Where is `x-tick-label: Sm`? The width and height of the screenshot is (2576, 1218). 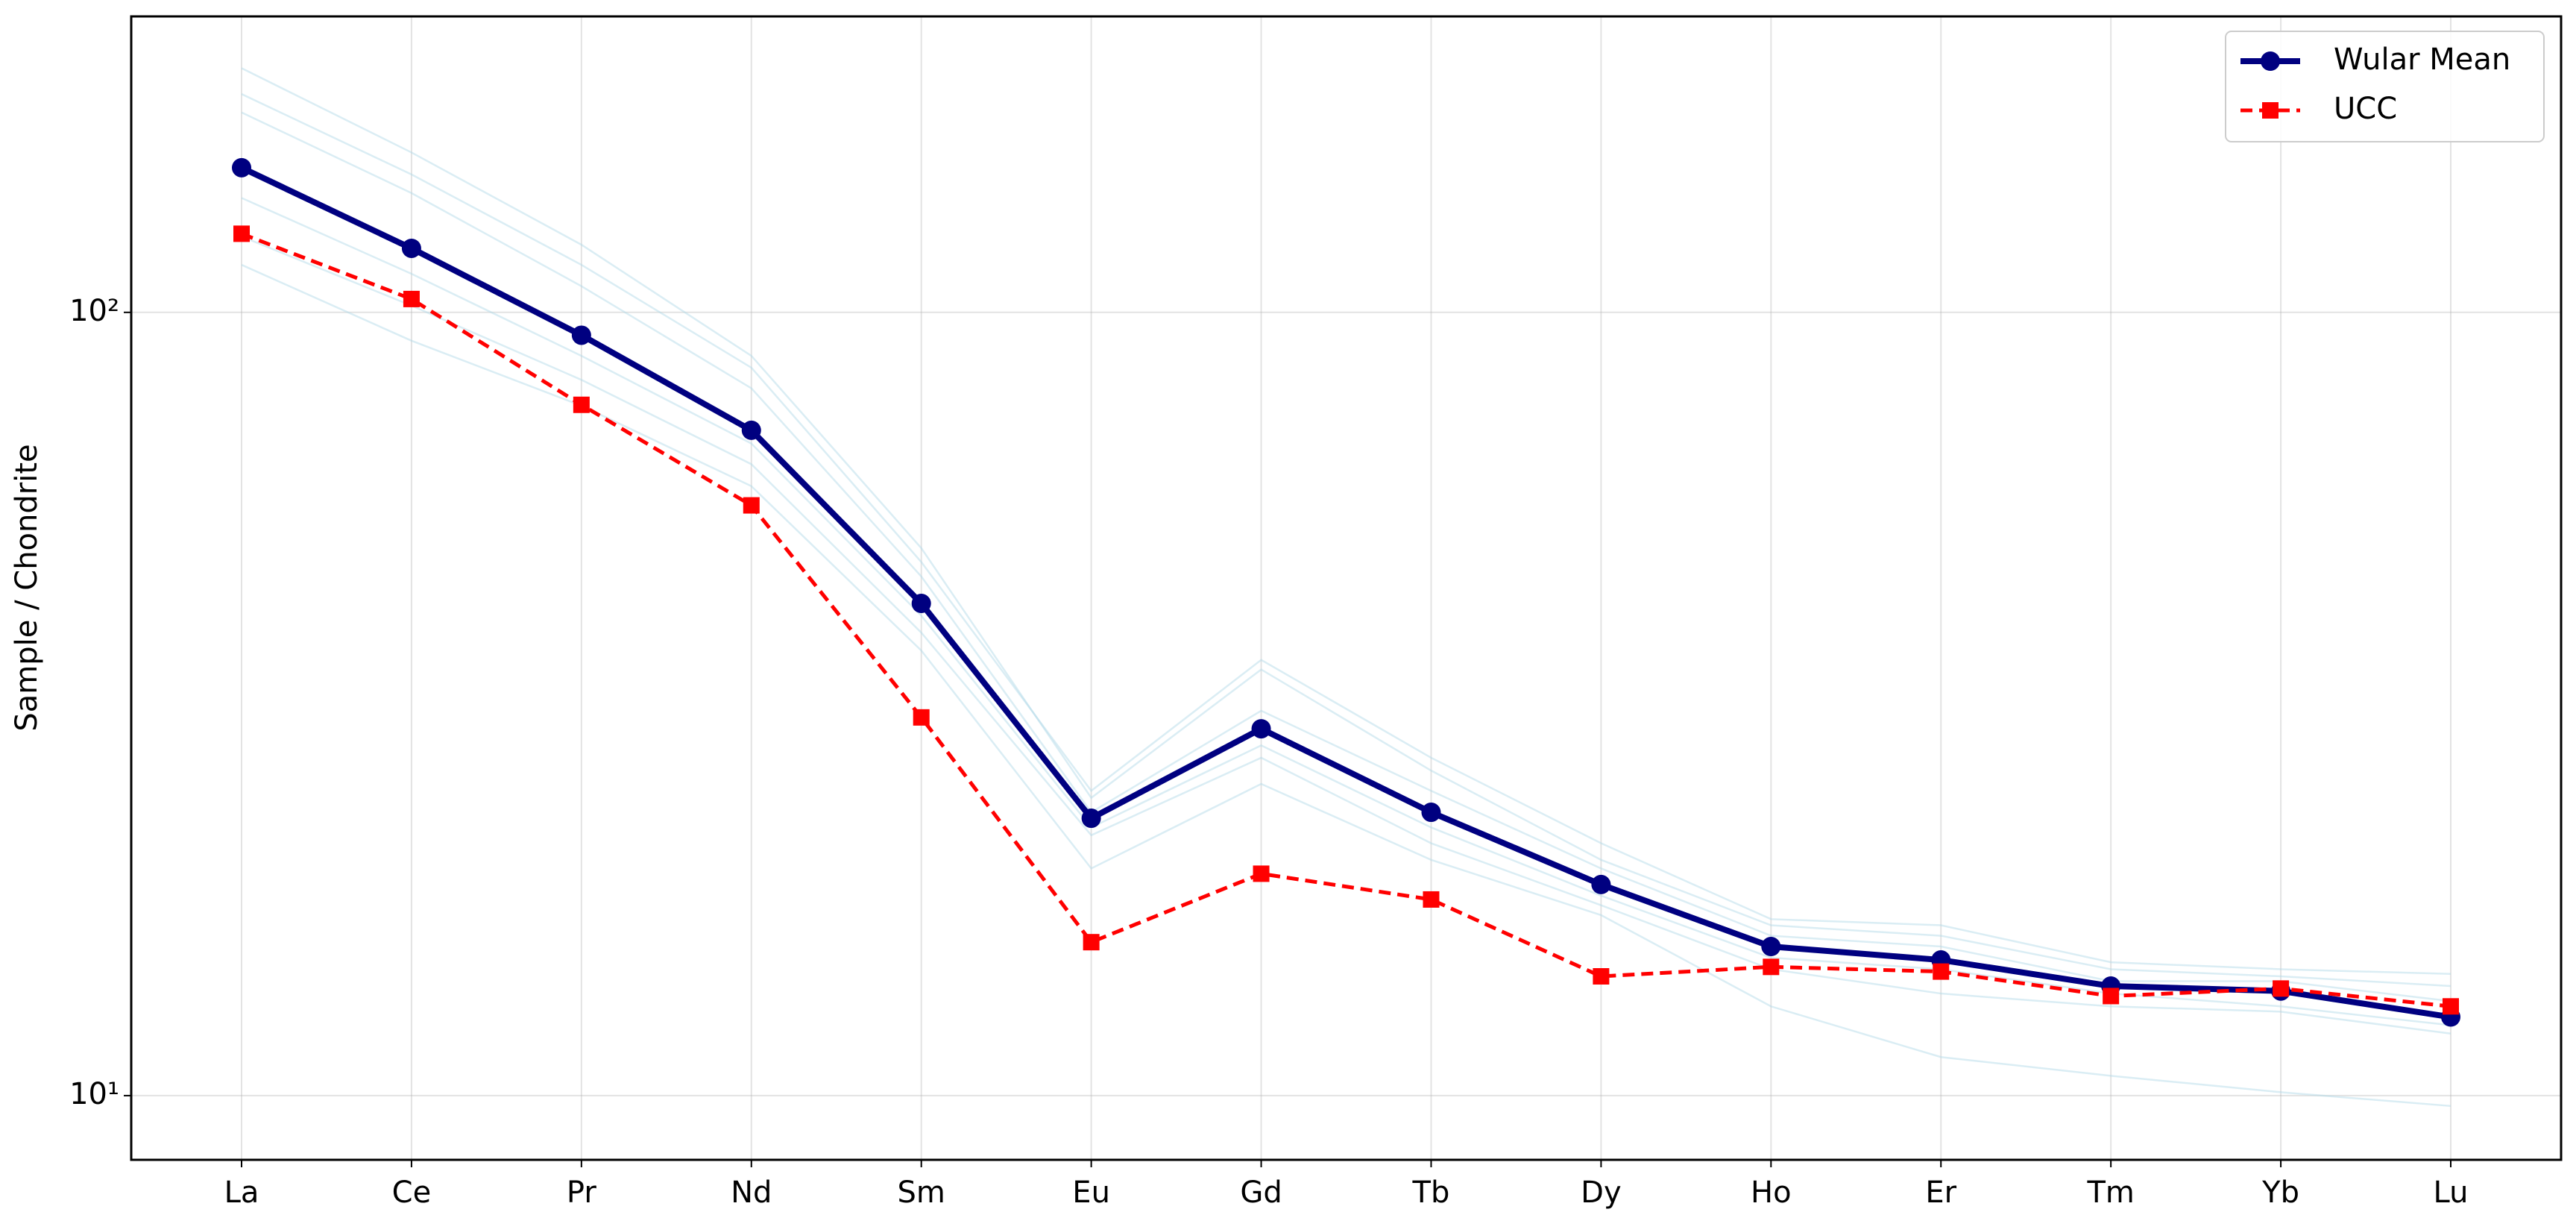 x-tick-label: Sm is located at coordinates (921, 1192).